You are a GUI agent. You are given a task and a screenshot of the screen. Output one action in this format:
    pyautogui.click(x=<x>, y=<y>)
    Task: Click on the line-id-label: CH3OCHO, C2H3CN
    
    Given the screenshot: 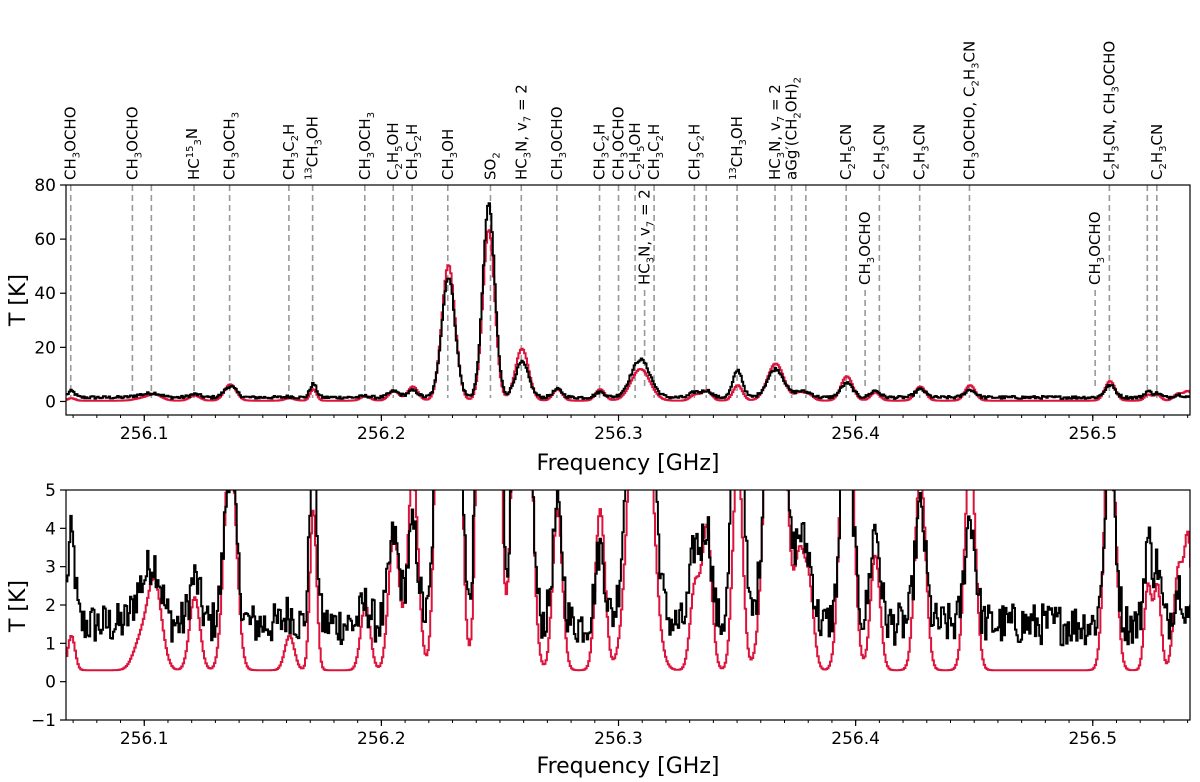 What is the action you would take?
    pyautogui.click(x=971, y=110)
    